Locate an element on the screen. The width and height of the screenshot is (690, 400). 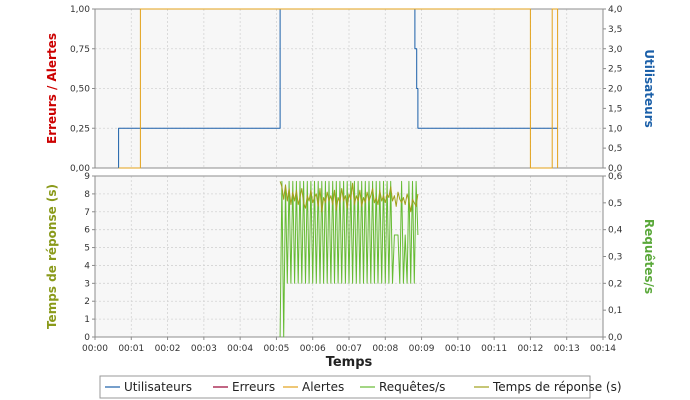
y-tick-label: 2 is located at coordinates (87, 302).